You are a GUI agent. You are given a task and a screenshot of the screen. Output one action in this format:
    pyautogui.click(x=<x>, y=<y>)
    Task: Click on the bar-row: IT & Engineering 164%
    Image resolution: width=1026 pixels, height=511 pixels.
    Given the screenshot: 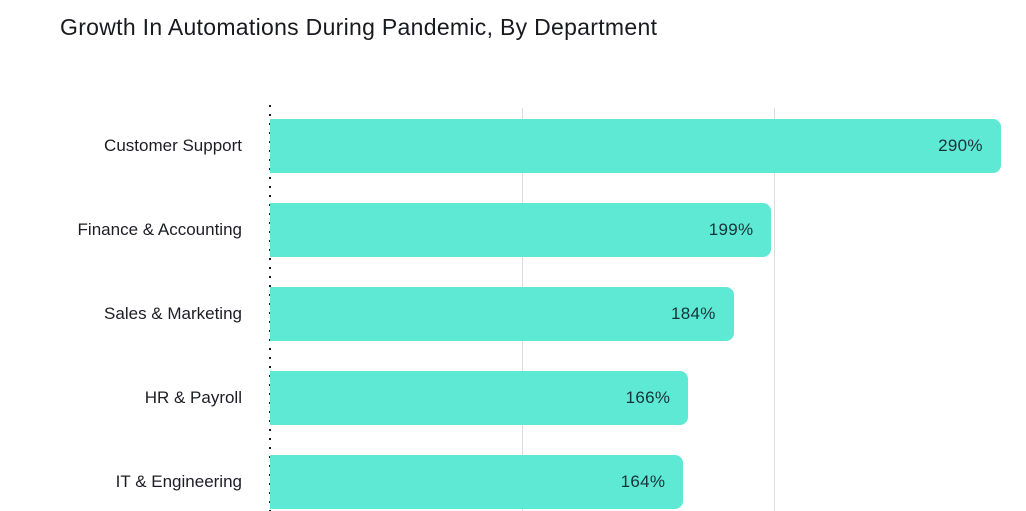 What is the action you would take?
    pyautogui.click(x=513, y=475)
    